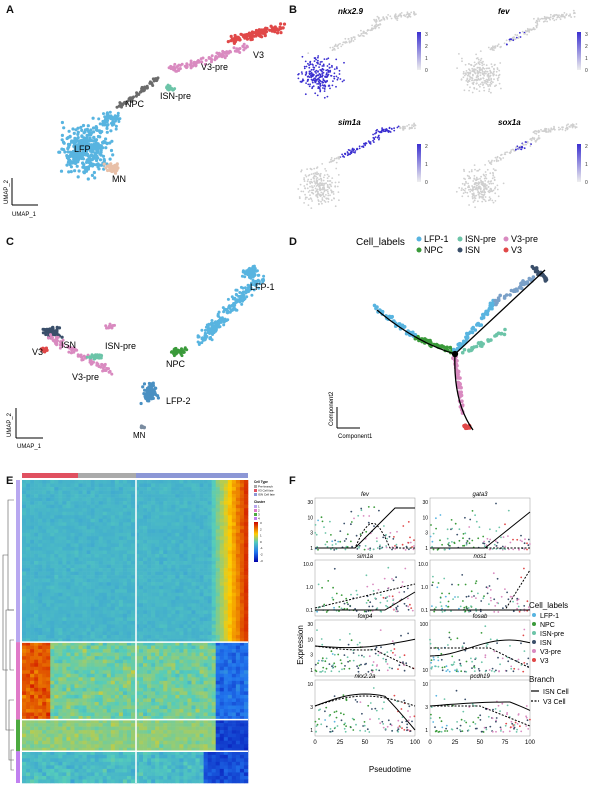 The width and height of the screenshot is (590, 787). I want to click on cell-point-isnpre, so click(102, 356).